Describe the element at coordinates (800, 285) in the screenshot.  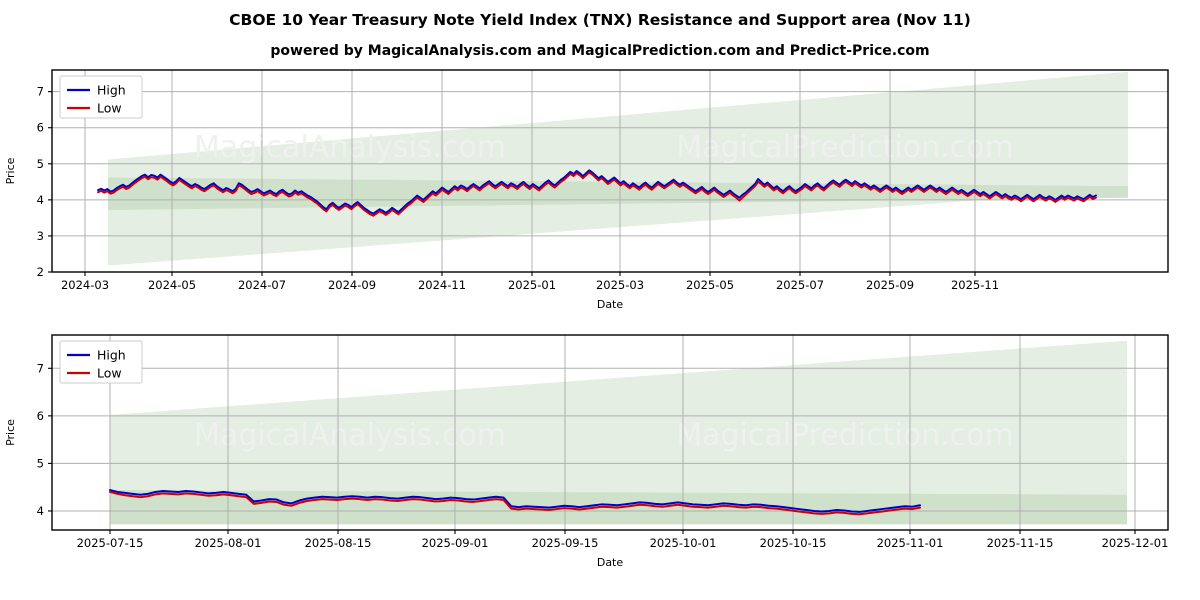
I see `x-tick-label: 2025-07` at that location.